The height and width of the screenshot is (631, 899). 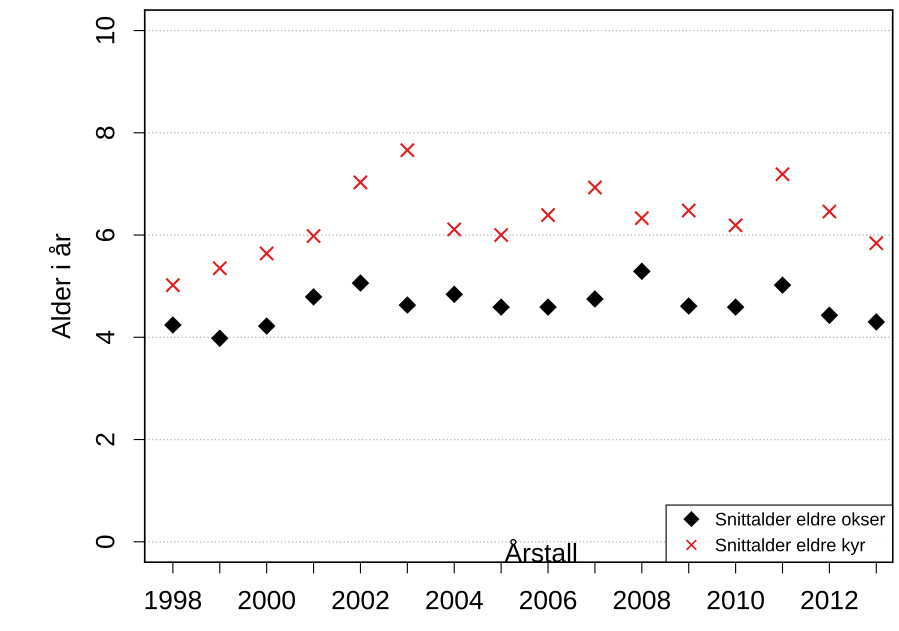 What do you see at coordinates (105, 235) in the screenshot?
I see `y-tick-label: 6` at bounding box center [105, 235].